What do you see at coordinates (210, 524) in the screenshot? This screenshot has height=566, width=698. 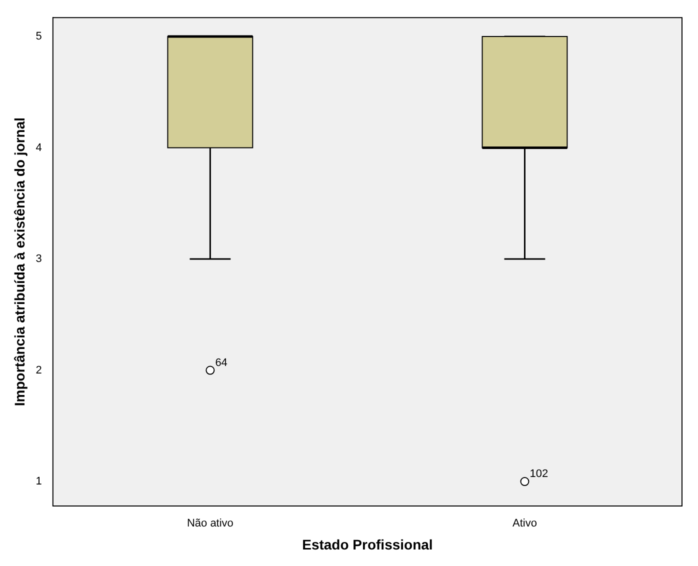 I see `x-tick-label: Não ativo` at bounding box center [210, 524].